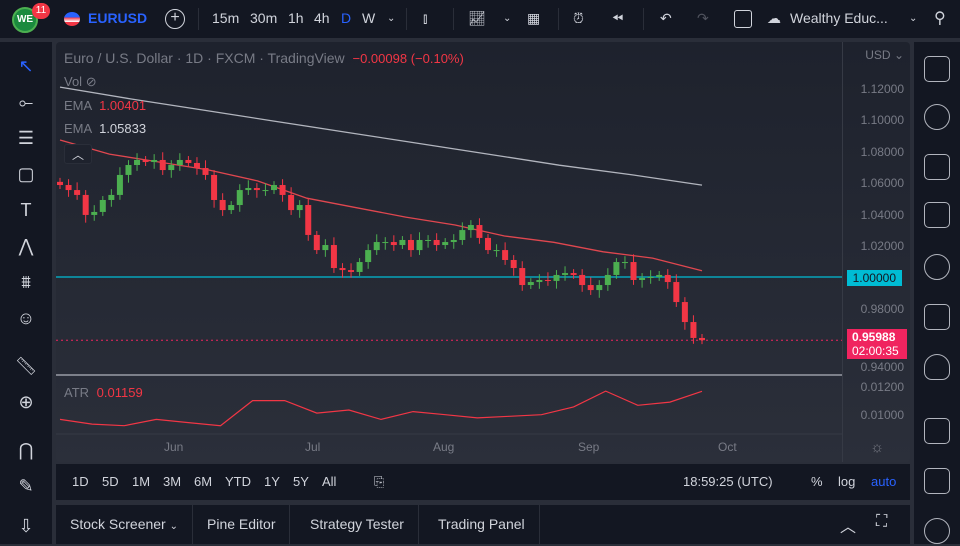  What do you see at coordinates (301, 481) in the screenshot?
I see `range-5y: 5Y` at bounding box center [301, 481].